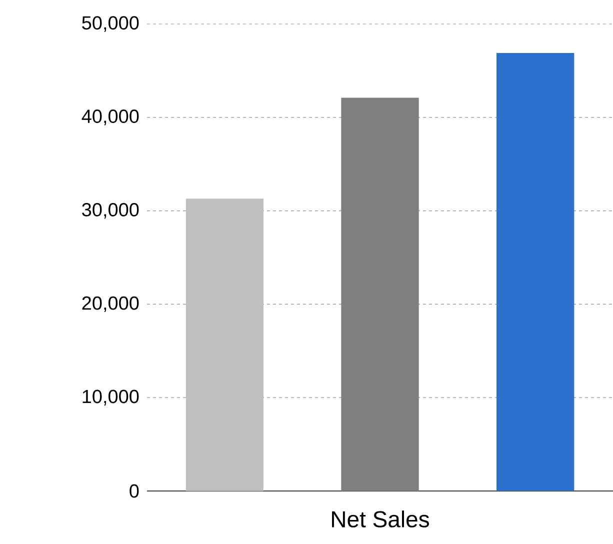  I want to click on y-tick-label: 50,000, so click(110, 24).